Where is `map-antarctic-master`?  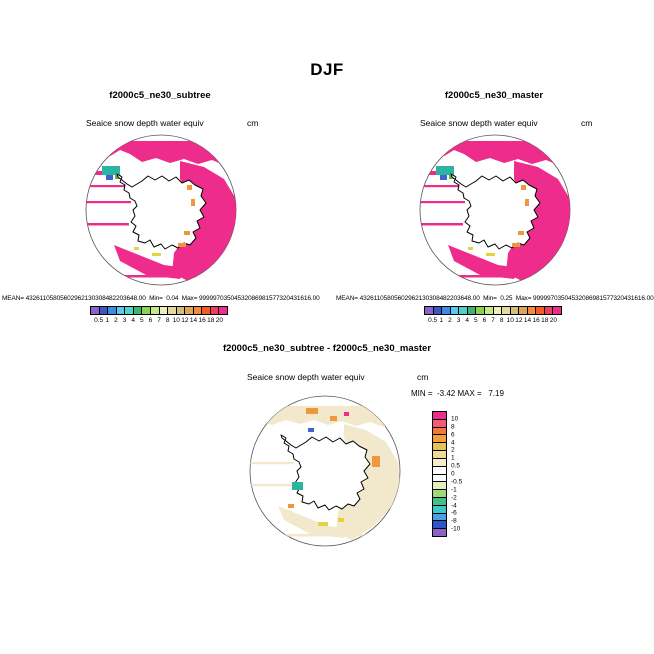
map-antarctic-master is located at coordinates (495, 210).